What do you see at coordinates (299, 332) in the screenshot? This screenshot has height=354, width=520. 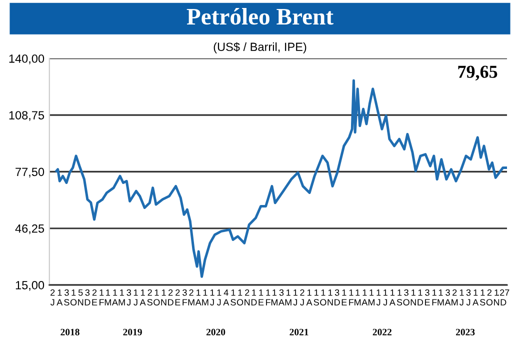 I see `text: 2021` at bounding box center [299, 332].